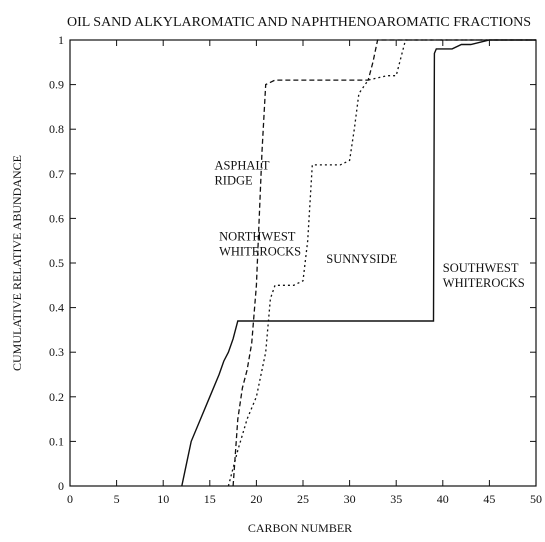 Image resolution: width=545 pixels, height=542 pixels. Describe the element at coordinates (210, 499) in the screenshot. I see `x-tick-label: 15` at that location.